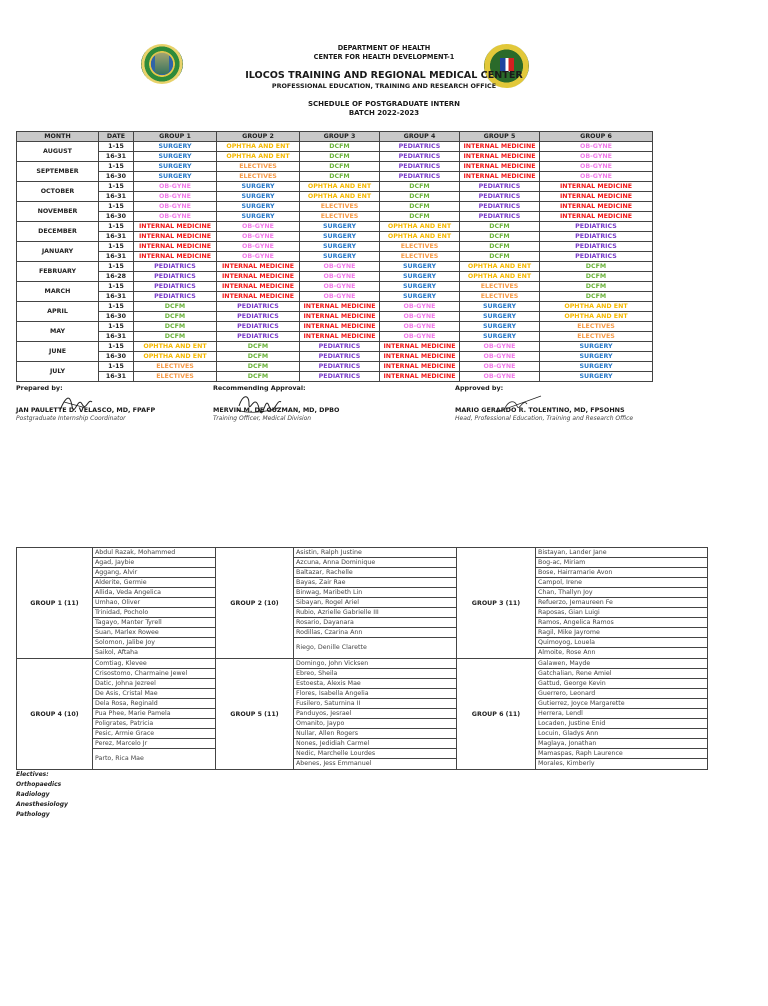  What do you see at coordinates (499, 136) in the screenshot?
I see `column-header: GROUP 5` at bounding box center [499, 136].